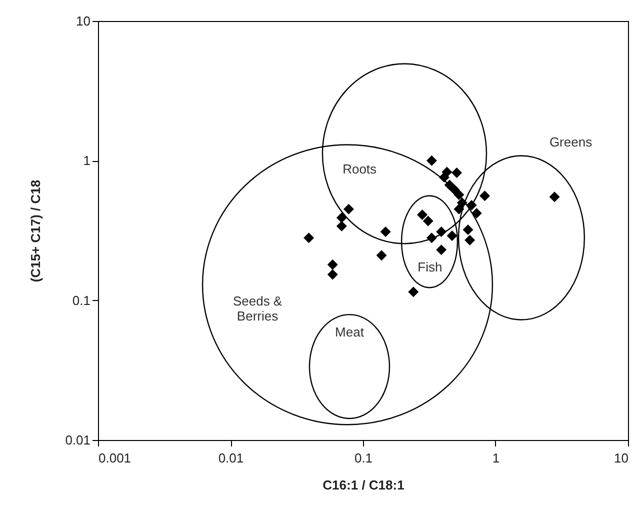 This screenshot has height=519, width=636. I want to click on x-tick-label: 10, so click(621, 458).